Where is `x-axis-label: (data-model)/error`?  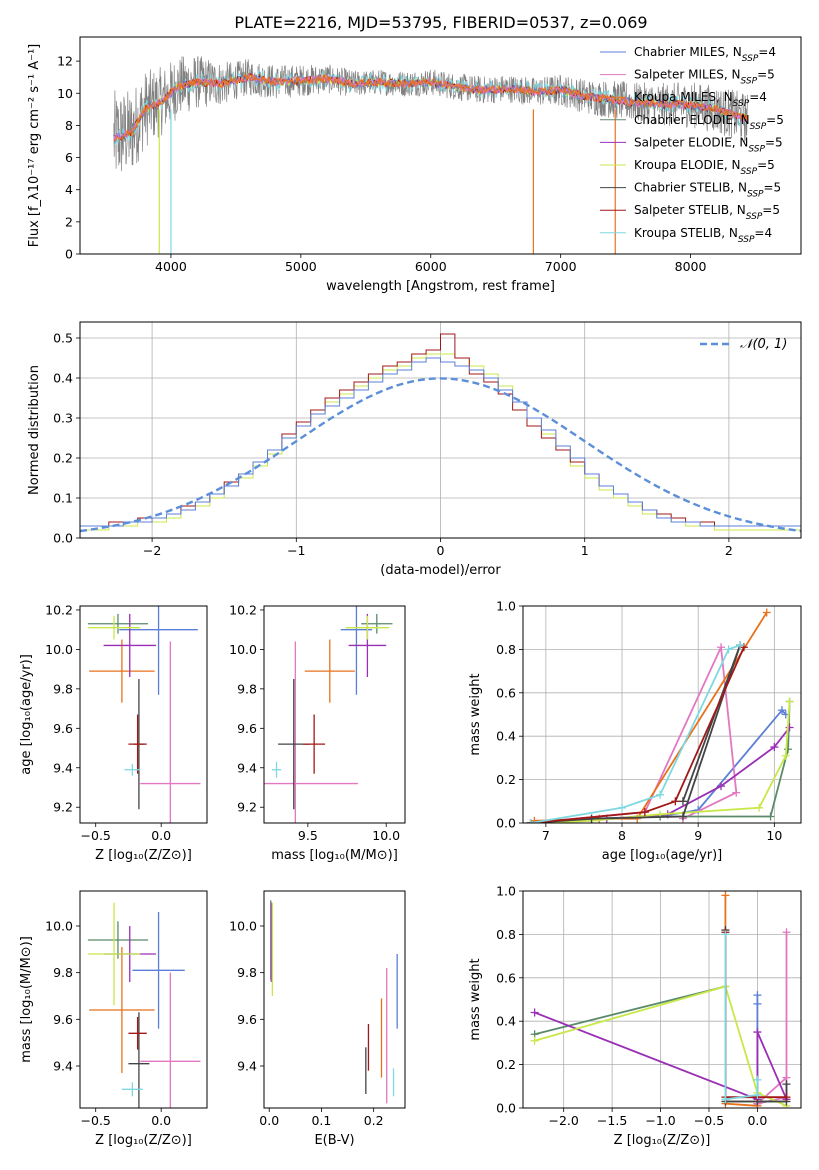
x-axis-label: (data-model)/error is located at coordinates (440, 570).